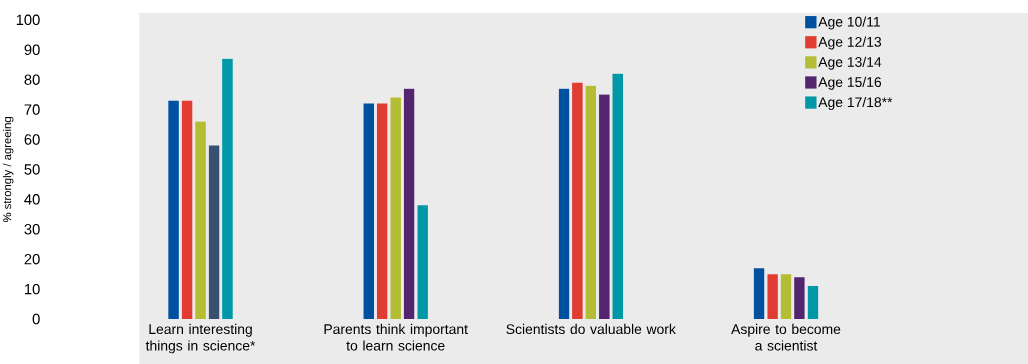 This screenshot has height=364, width=1028. Describe the element at coordinates (28, 20) in the screenshot. I see `y-tick-label: 100` at that location.